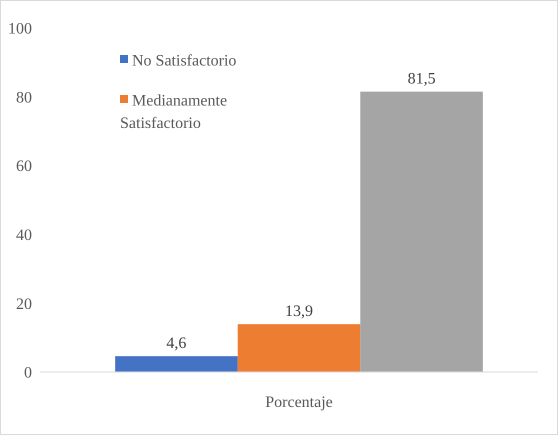 The width and height of the screenshot is (558, 435). Describe the element at coordinates (299, 402) in the screenshot. I see `x-tick-label: Porcentaje` at that location.